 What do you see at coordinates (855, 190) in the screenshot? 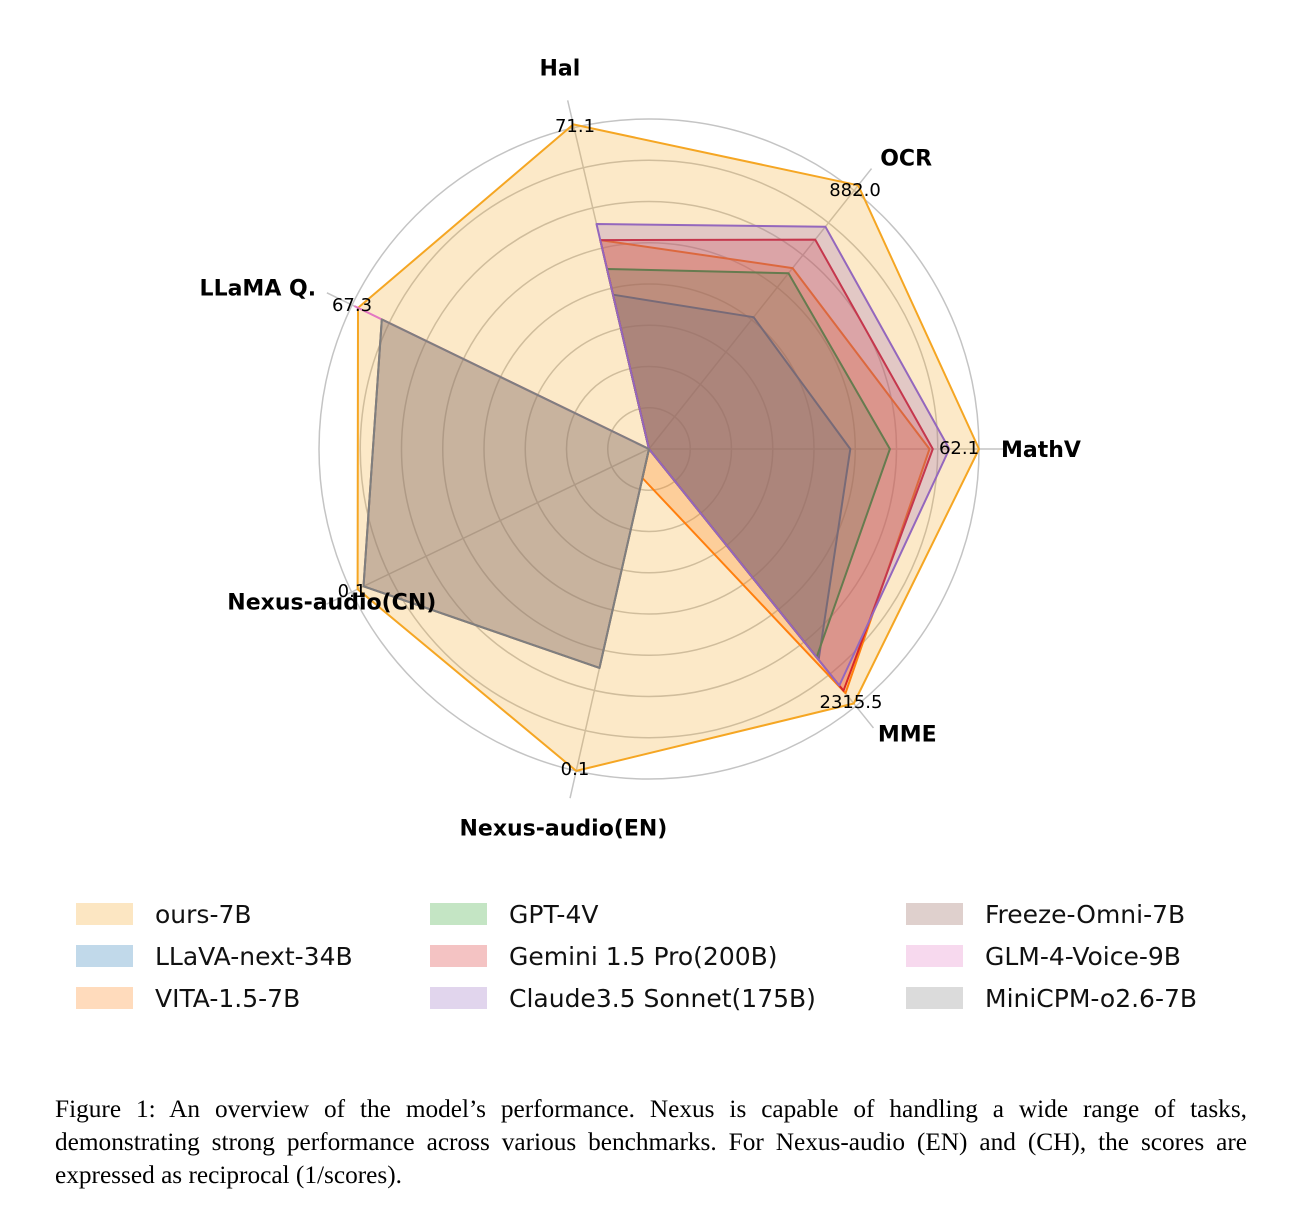
I see `axis-max-label: 882.0` at bounding box center [855, 190].